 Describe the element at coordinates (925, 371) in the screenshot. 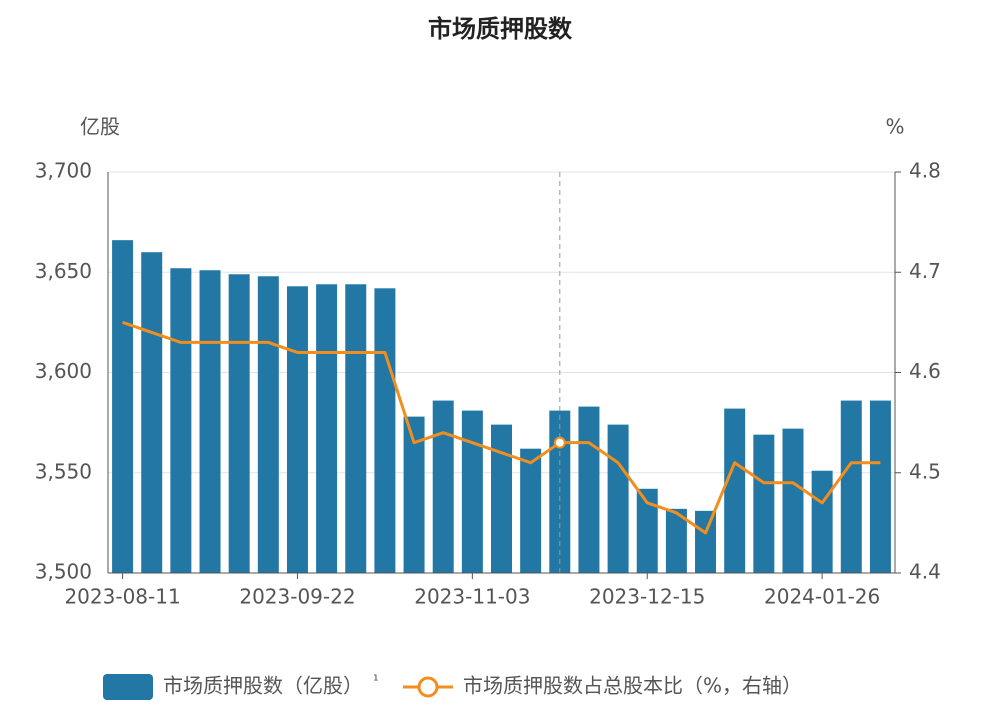

I see `y2-tick-label: 4.6` at that location.